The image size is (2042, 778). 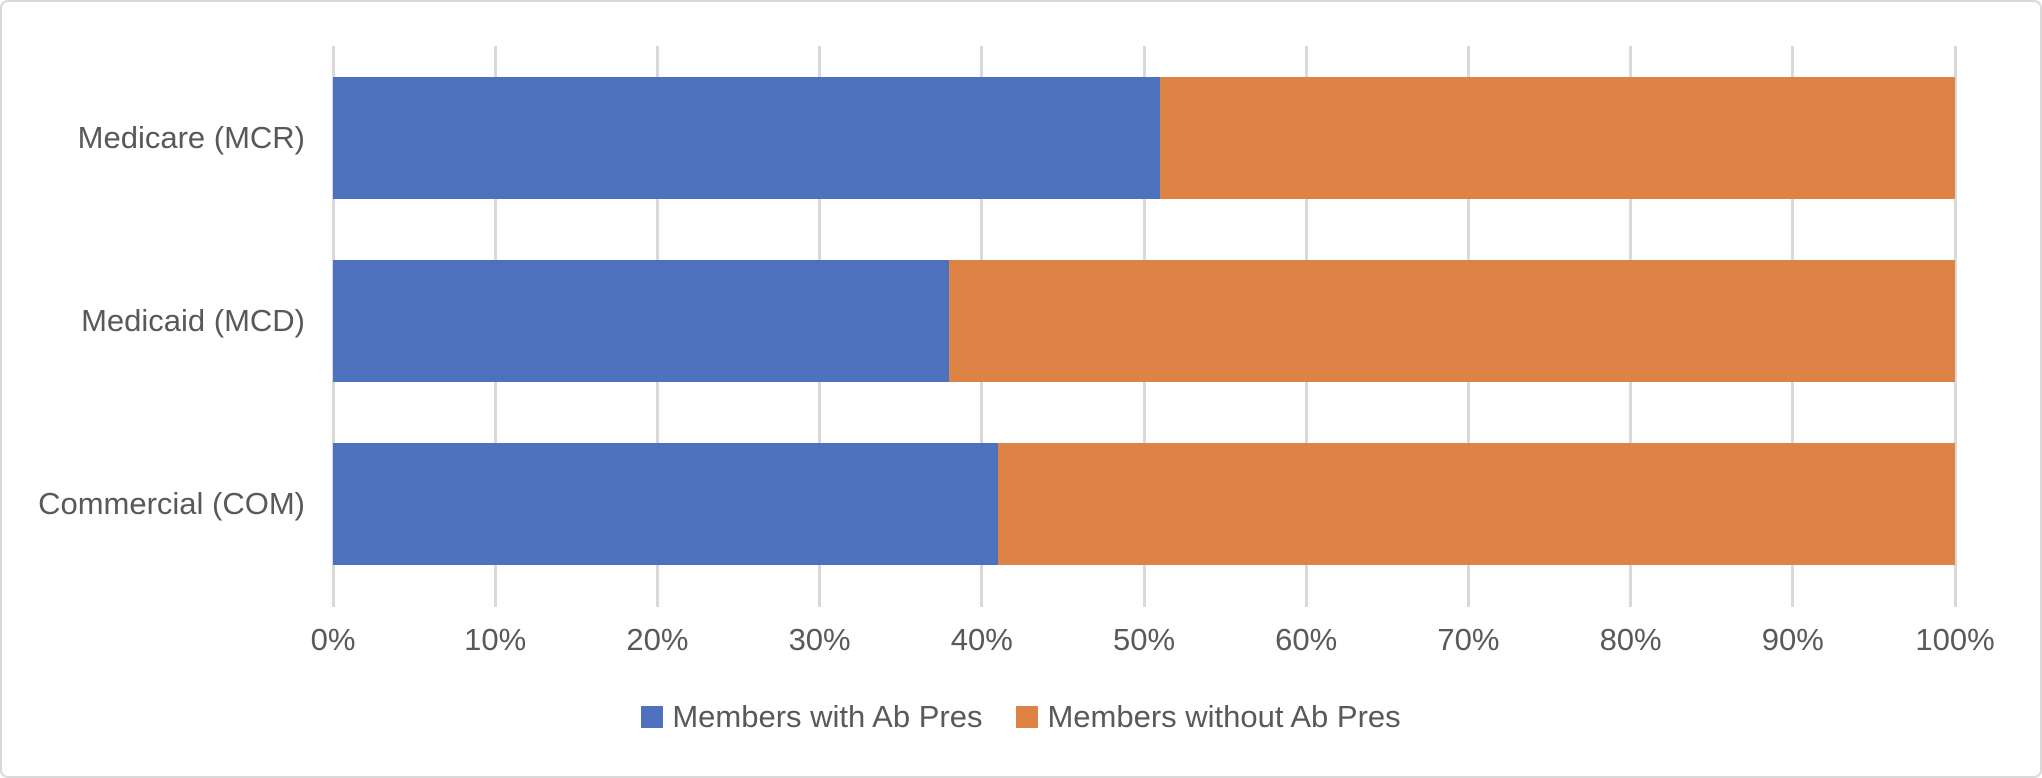 I want to click on legend-item: Members with Ab Pres, so click(x=811, y=717).